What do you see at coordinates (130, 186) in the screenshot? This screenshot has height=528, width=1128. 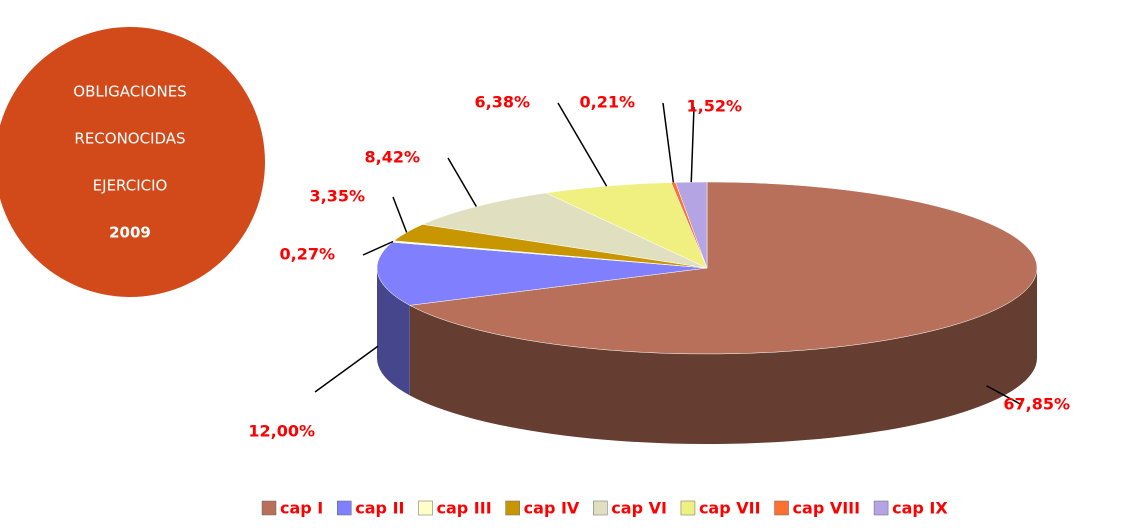 I see `badge-text: EJERCICIO` at bounding box center [130, 186].